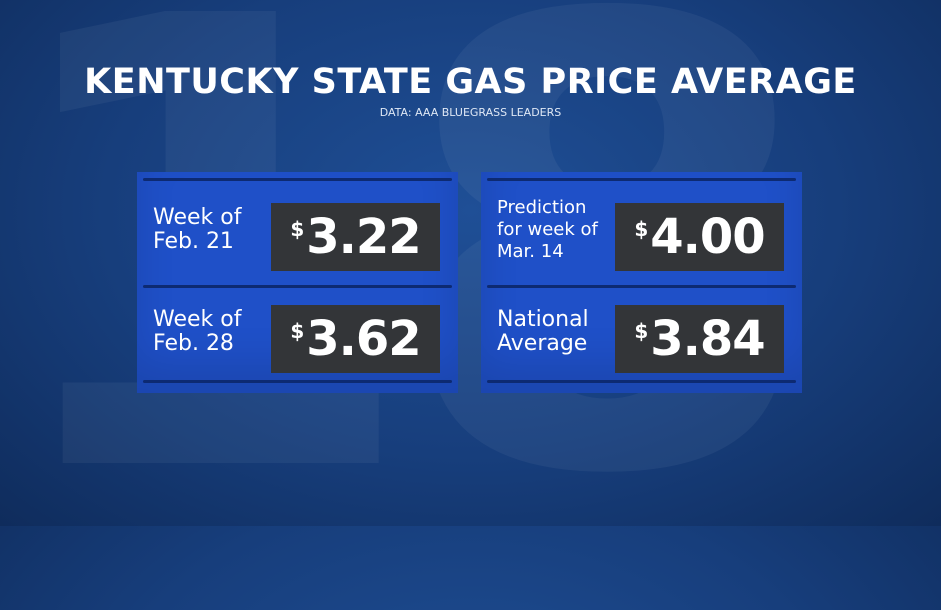 The image size is (941, 610). I want to click on row-label: Week of Feb. 28, so click(197, 332).